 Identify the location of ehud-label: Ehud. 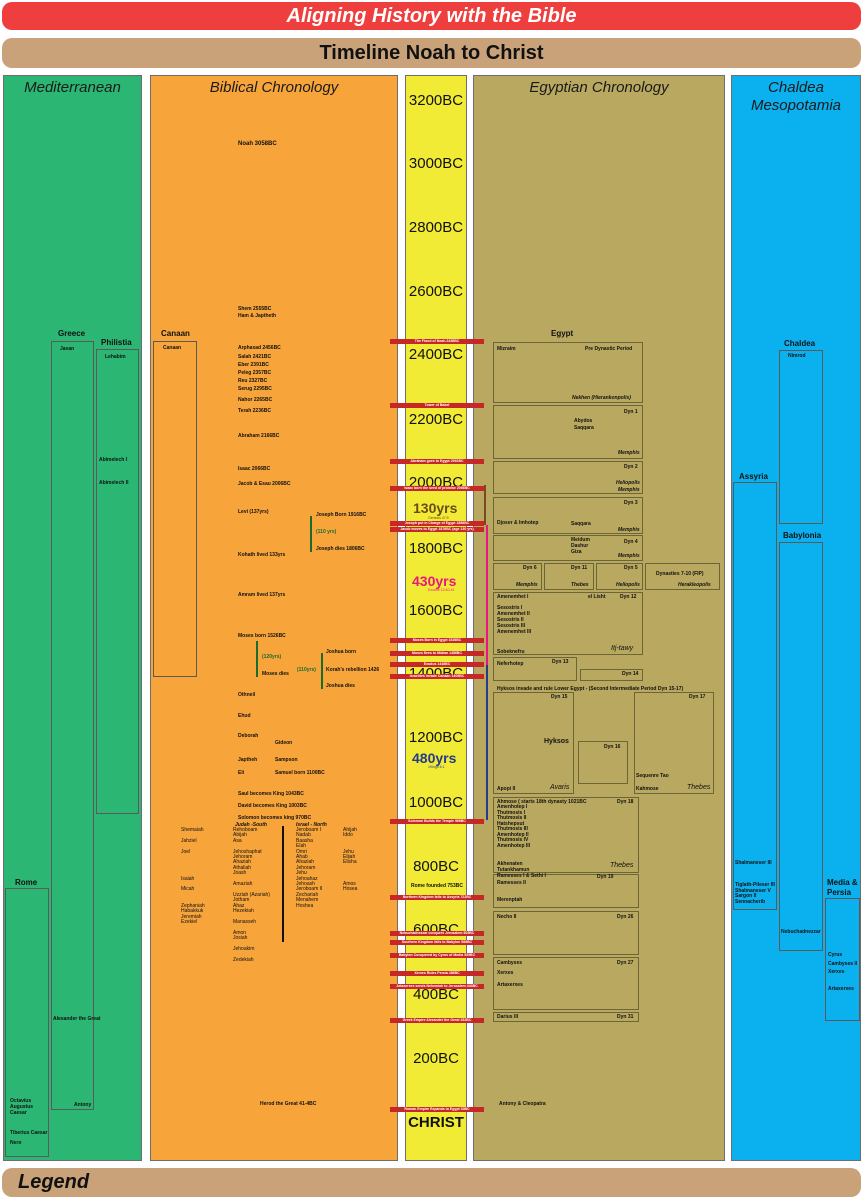
(244, 716).